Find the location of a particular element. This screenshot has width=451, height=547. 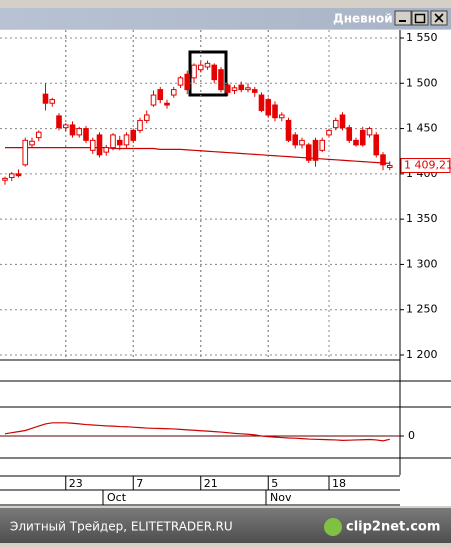

x-tick-label: 18 is located at coordinates (339, 483).